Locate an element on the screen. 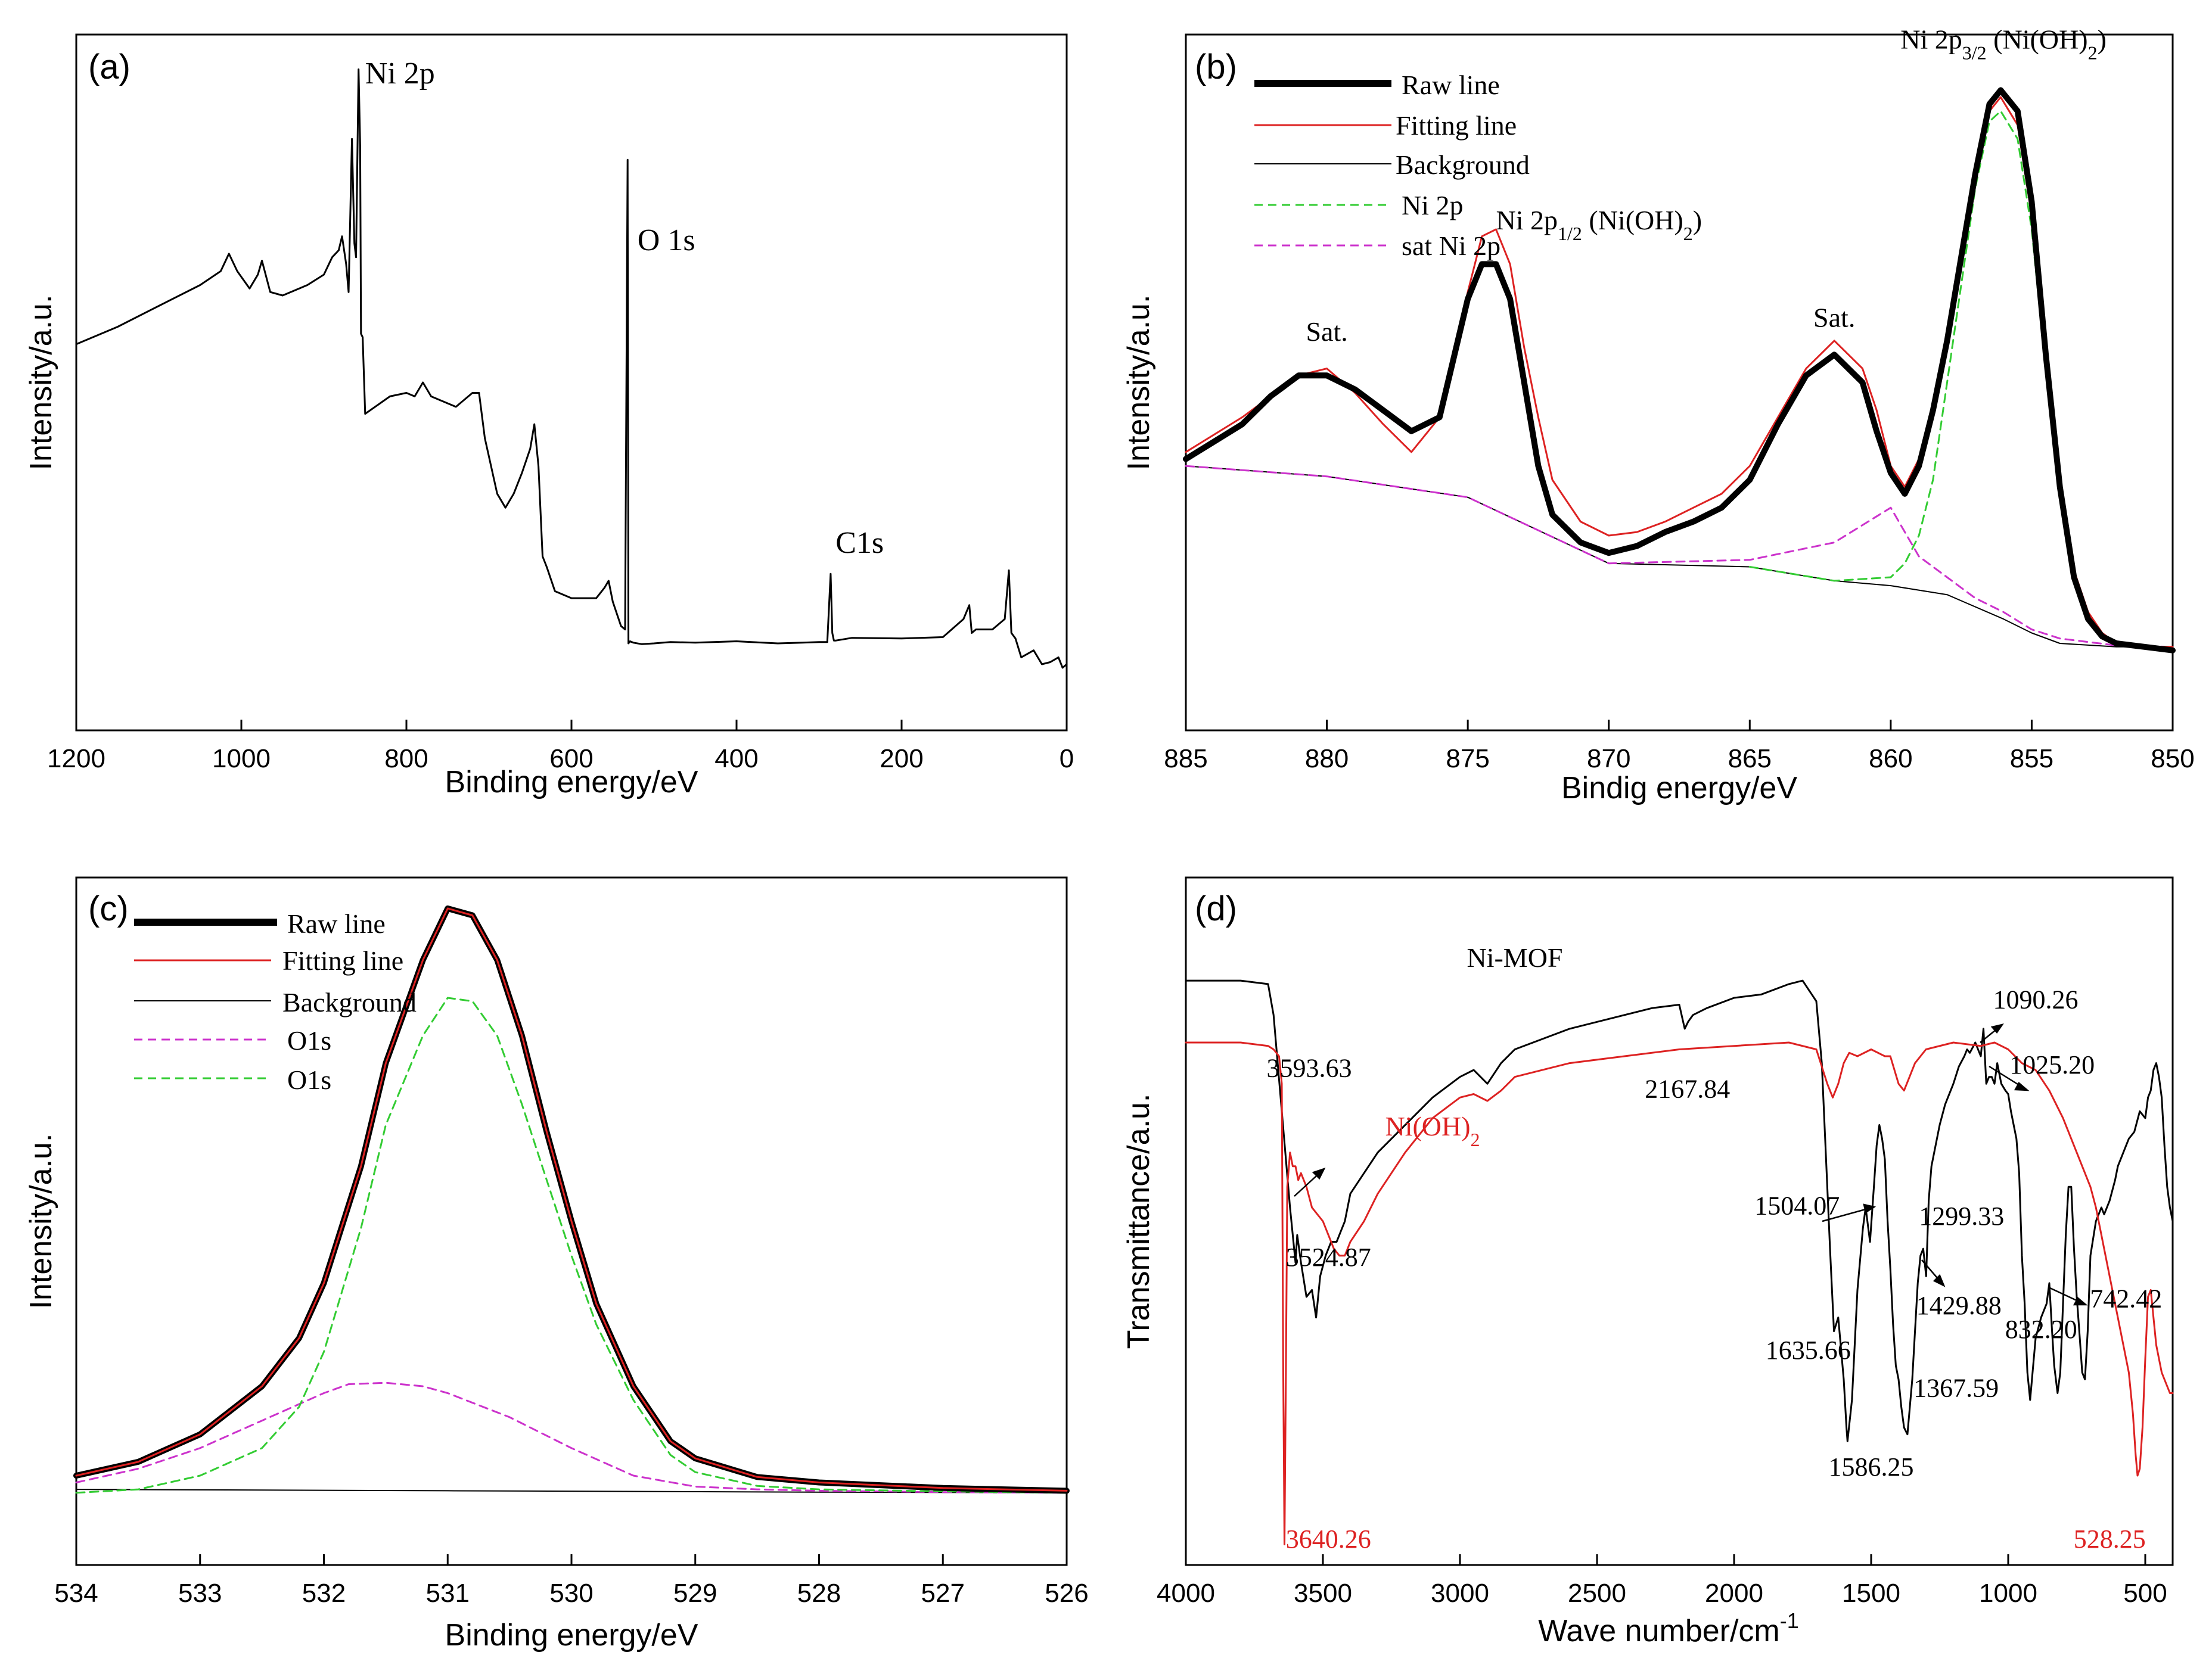 This screenshot has height=1674, width=2212. peak-label-1635: 1635.66 is located at coordinates (1808, 1350).